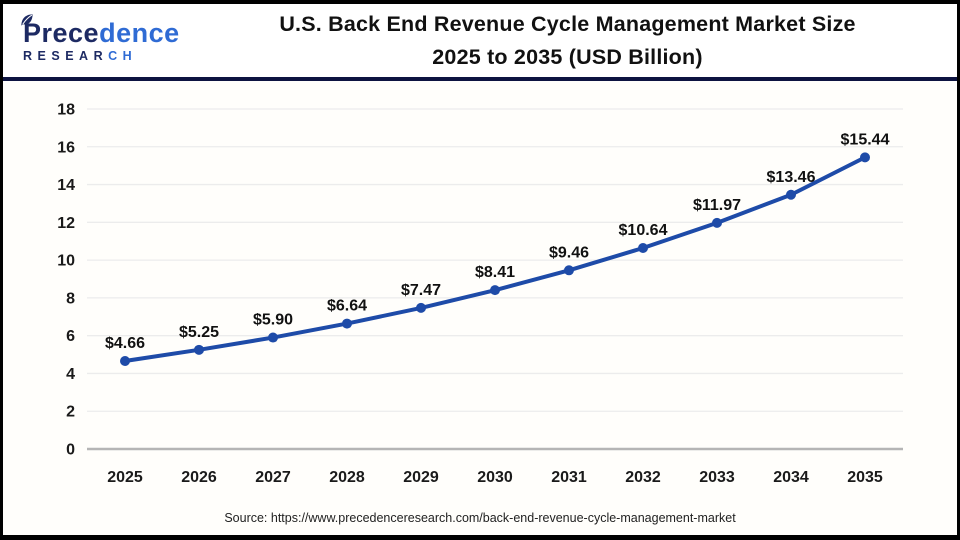 This screenshot has width=960, height=540. I want to click on x-tick-label: 2030, so click(495, 477).